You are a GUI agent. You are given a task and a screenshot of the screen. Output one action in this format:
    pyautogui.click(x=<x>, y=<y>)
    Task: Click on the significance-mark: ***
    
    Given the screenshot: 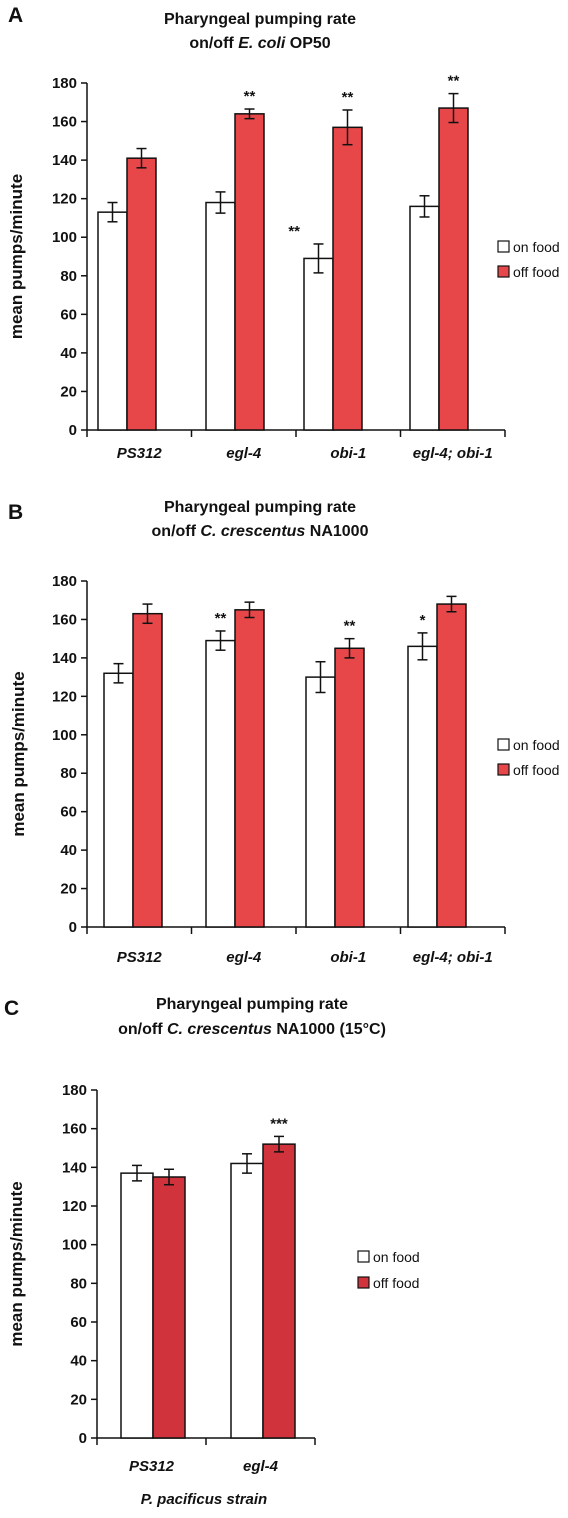 What is the action you would take?
    pyautogui.click(x=279, y=1123)
    